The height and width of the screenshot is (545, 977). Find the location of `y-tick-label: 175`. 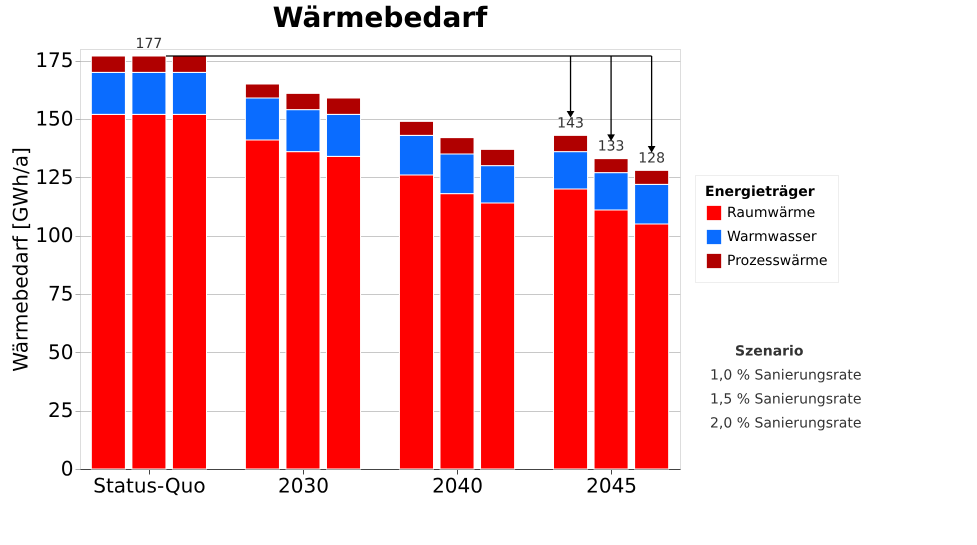

y-tick-label: 175 is located at coordinates (54, 60).